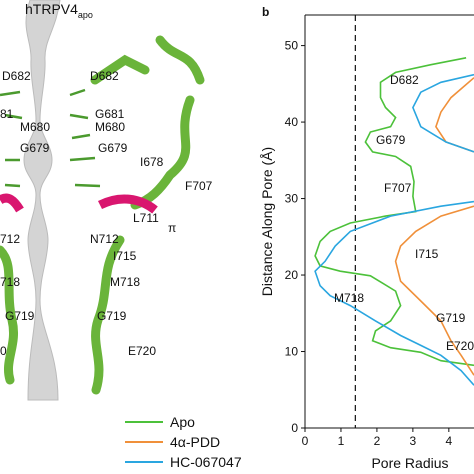 This screenshot has height=474, width=474. What do you see at coordinates (125, 282) in the screenshot?
I see `residue-label: M718` at bounding box center [125, 282].